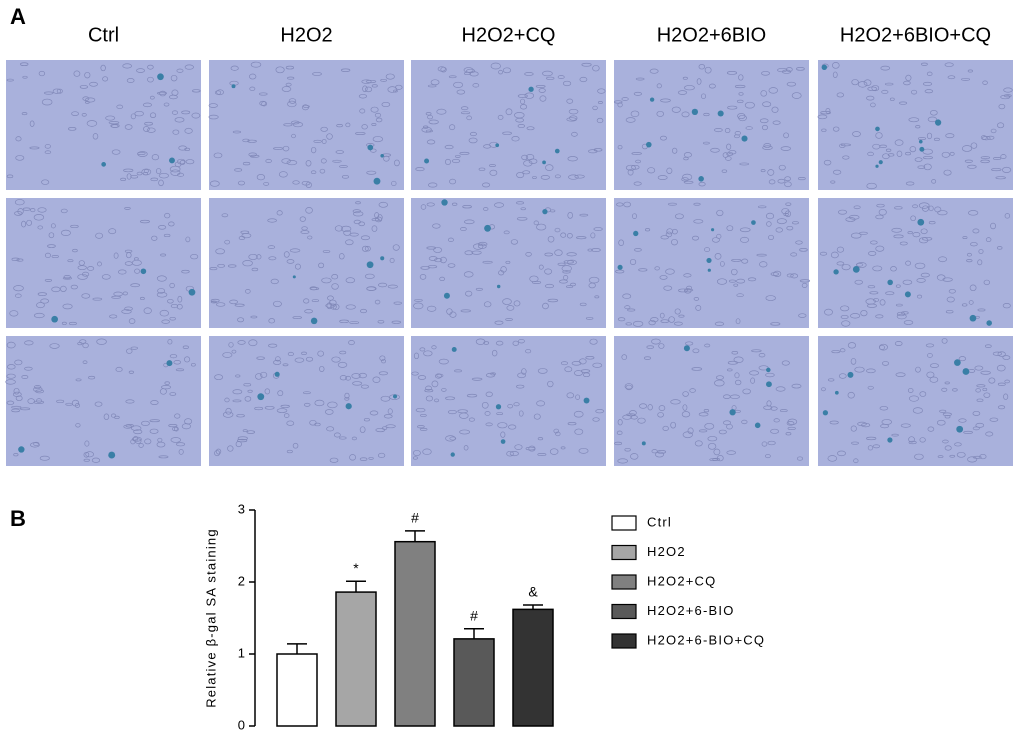 This screenshot has width=1020, height=742. Describe the element at coordinates (210, 618) in the screenshot. I see `y-axis-label: Relative β-gal SA staining` at that location.